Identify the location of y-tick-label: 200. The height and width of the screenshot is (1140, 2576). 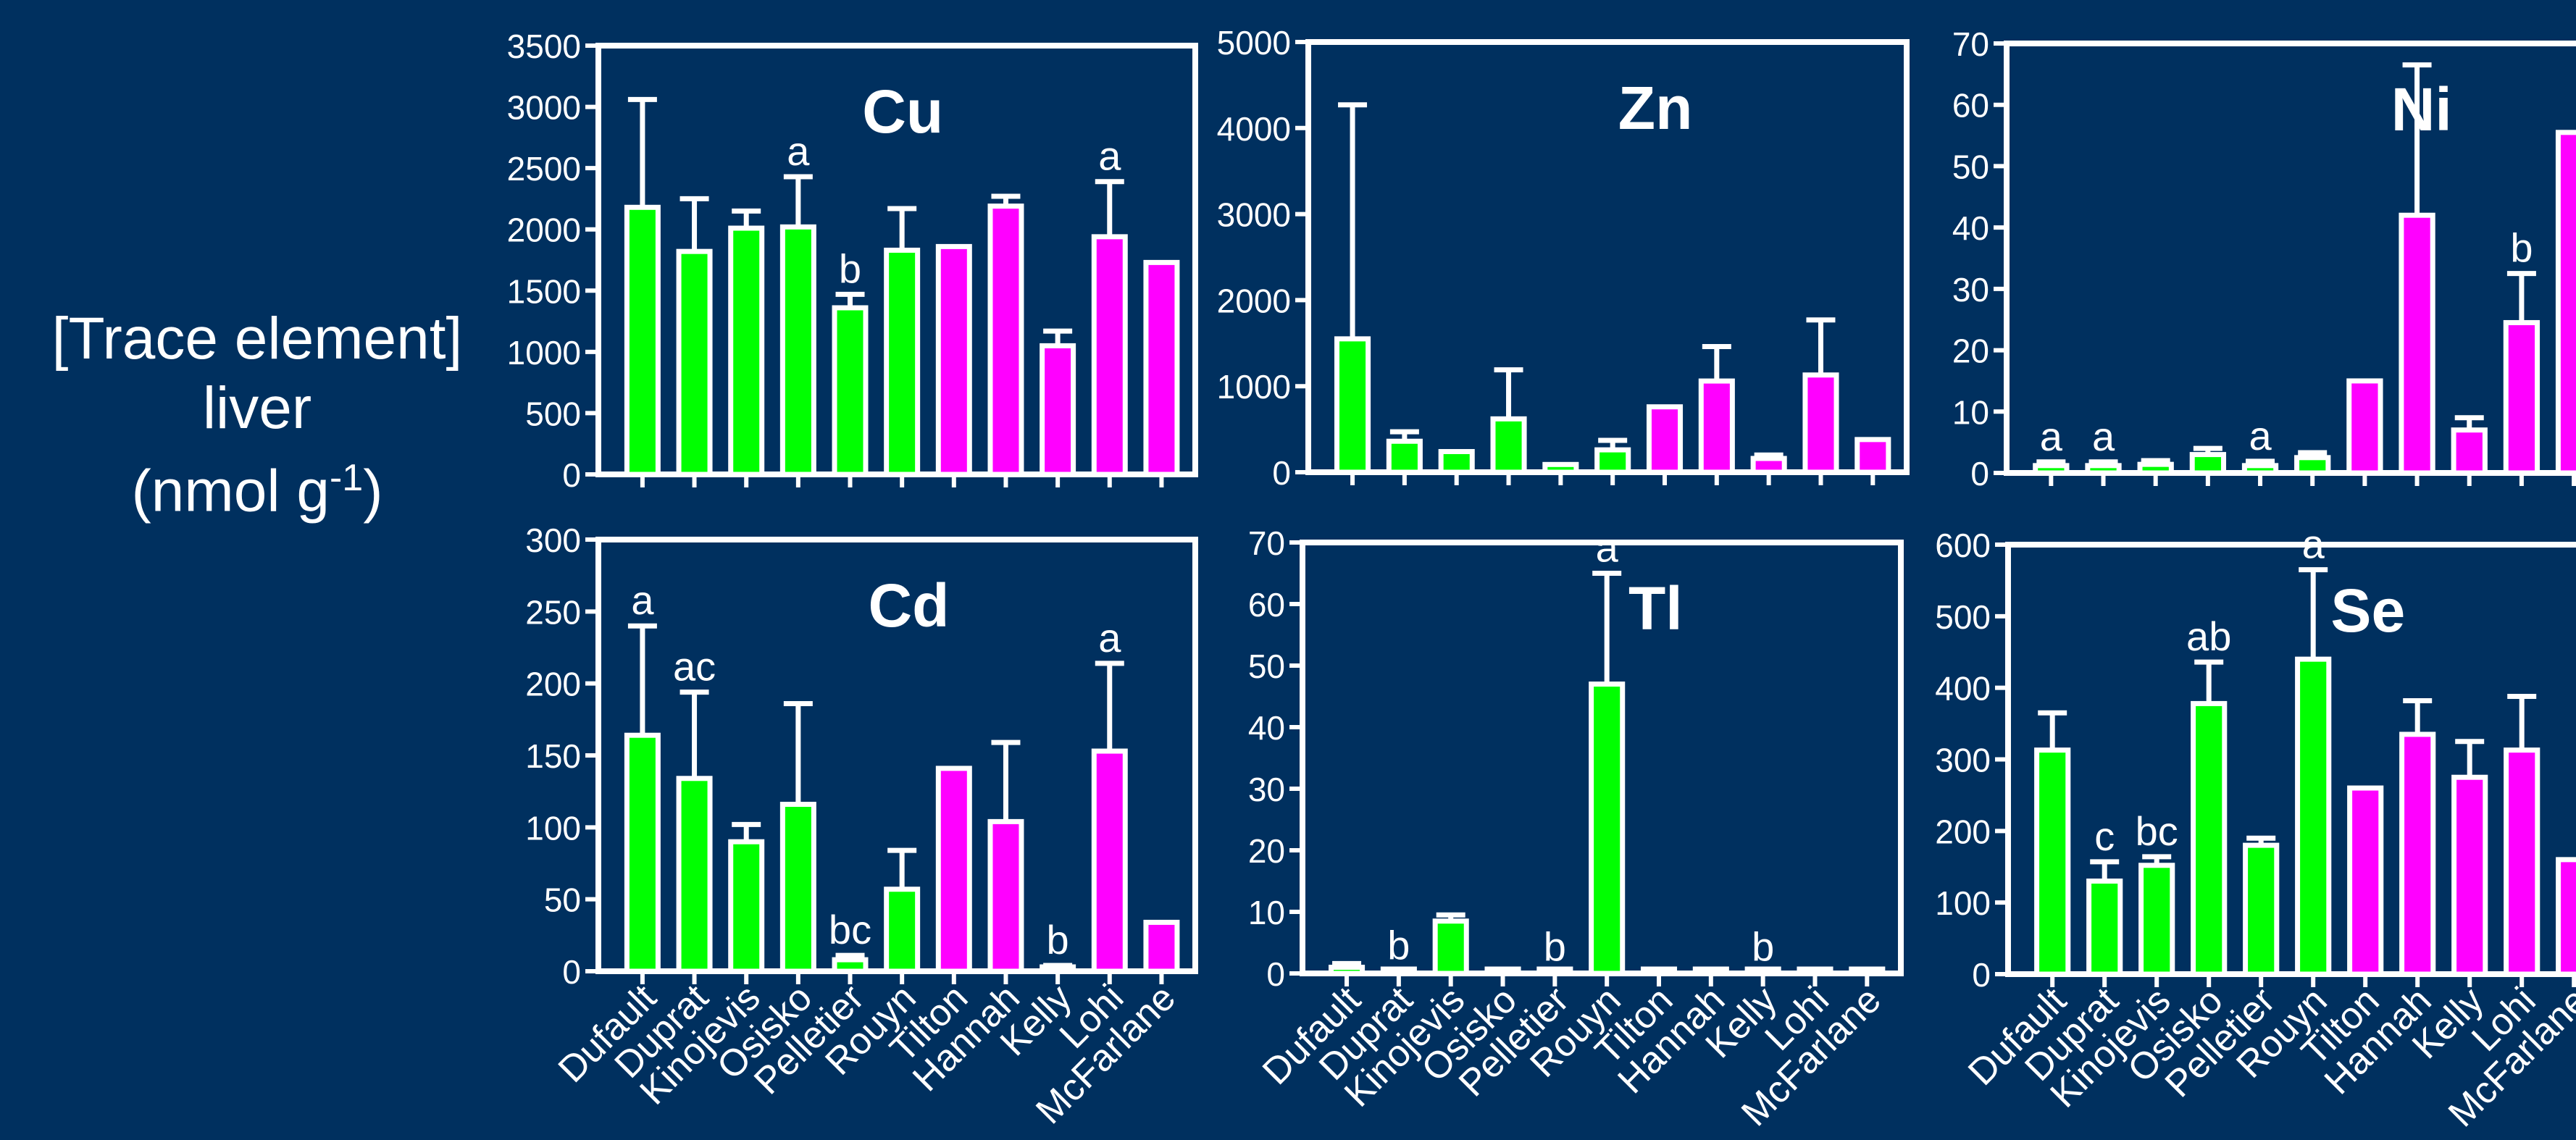
(553, 685).